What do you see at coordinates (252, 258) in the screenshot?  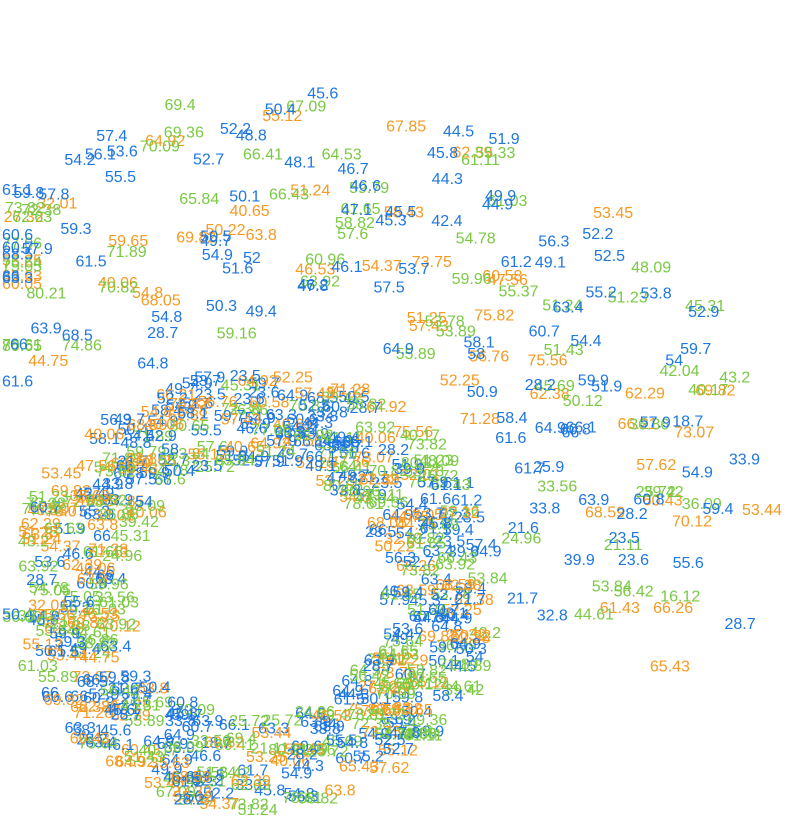 I see `scatter-point-label: 52` at bounding box center [252, 258].